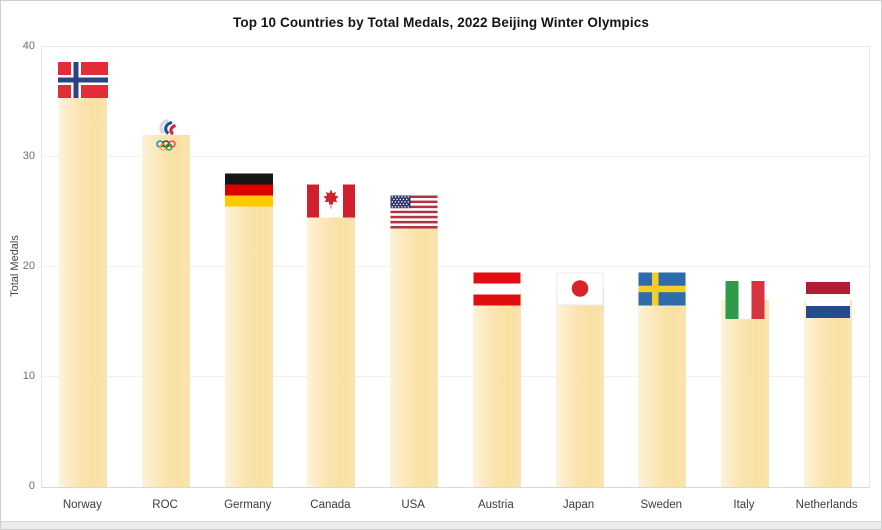 The width and height of the screenshot is (882, 530). Describe the element at coordinates (826, 505) in the screenshot. I see `x-label-netherlands: Netherlands` at that location.